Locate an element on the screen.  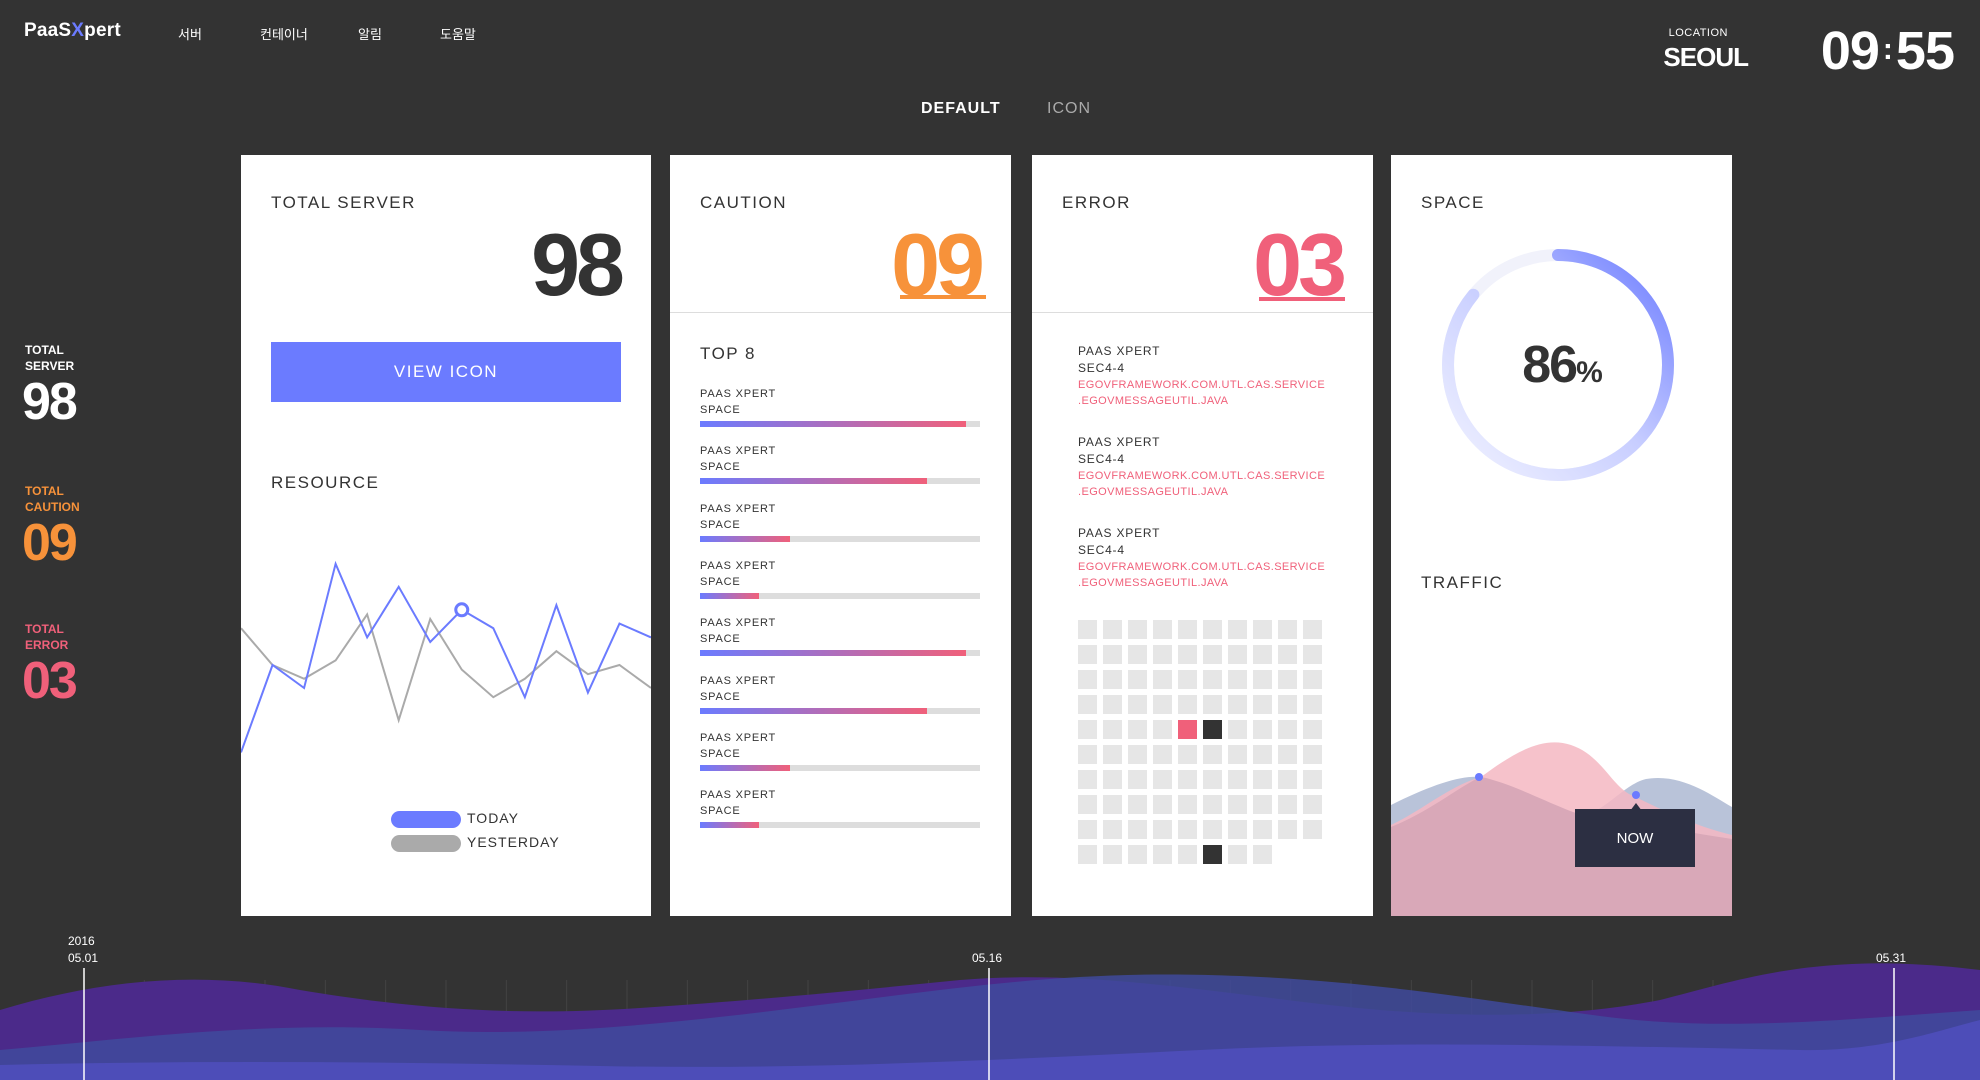
nav-server: 서버 is located at coordinates (190, 34).